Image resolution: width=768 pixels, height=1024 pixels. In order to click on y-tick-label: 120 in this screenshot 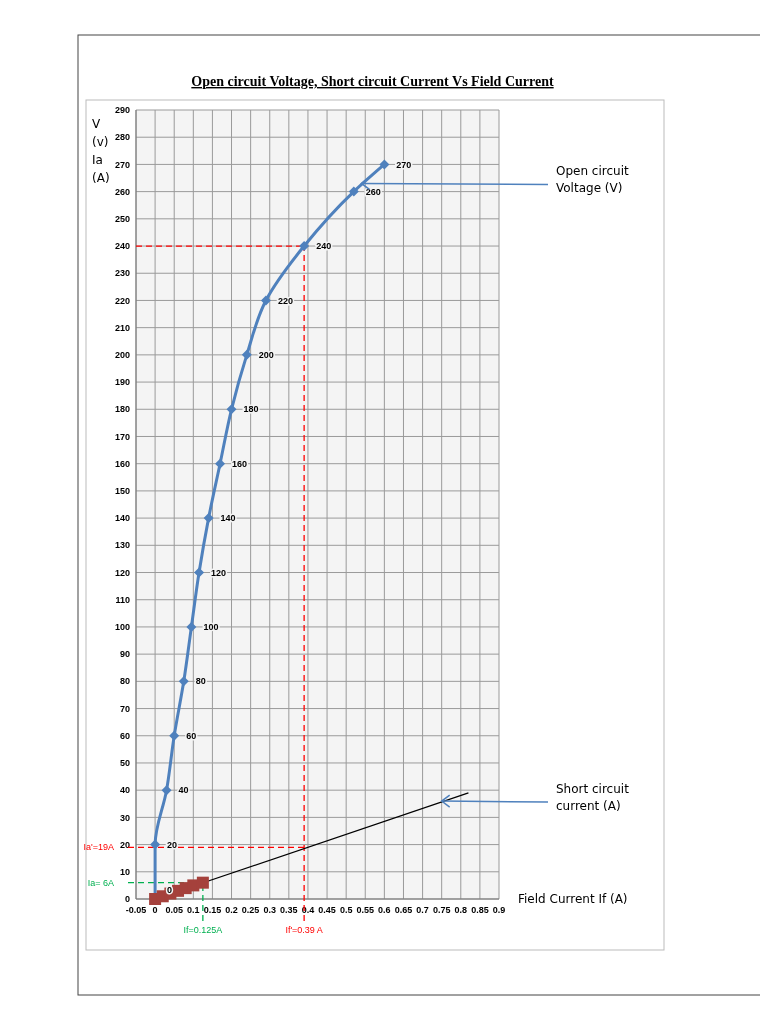, I will do `click(122, 572)`.